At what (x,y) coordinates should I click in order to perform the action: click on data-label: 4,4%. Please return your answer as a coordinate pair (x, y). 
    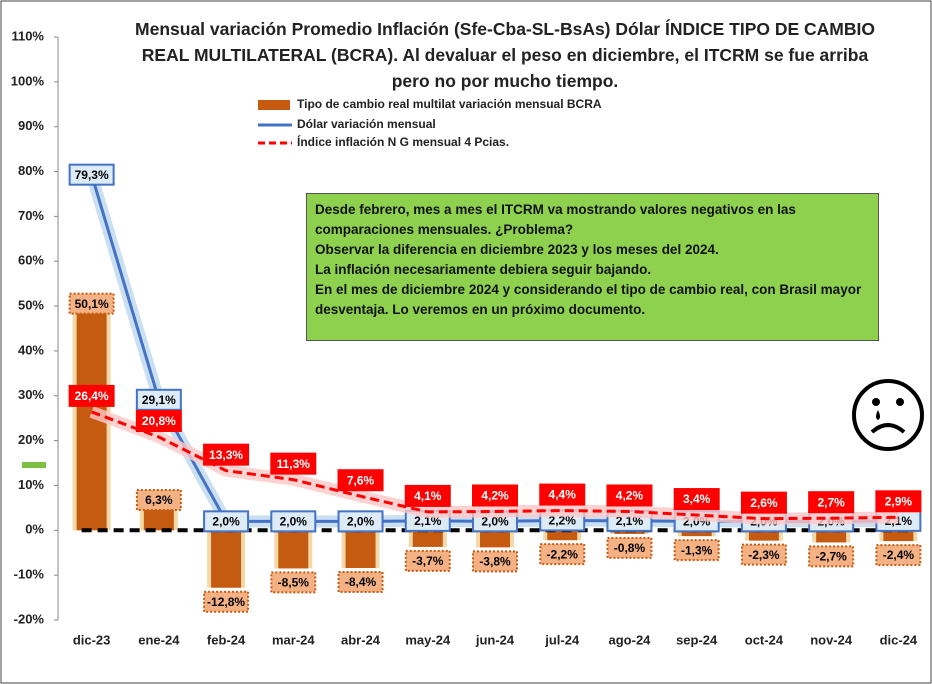
    Looking at the image, I should click on (563, 495).